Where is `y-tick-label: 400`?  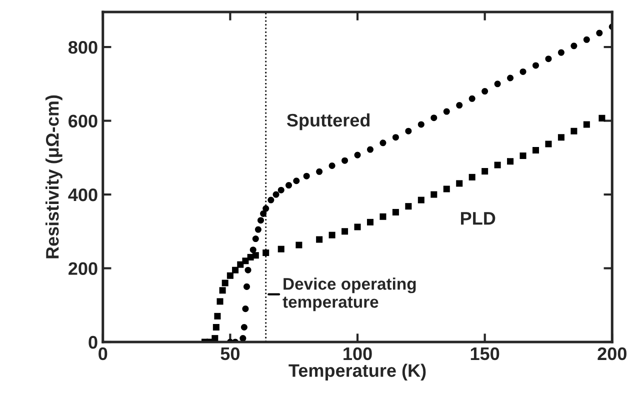
y-tick-label: 400 is located at coordinates (83, 195).